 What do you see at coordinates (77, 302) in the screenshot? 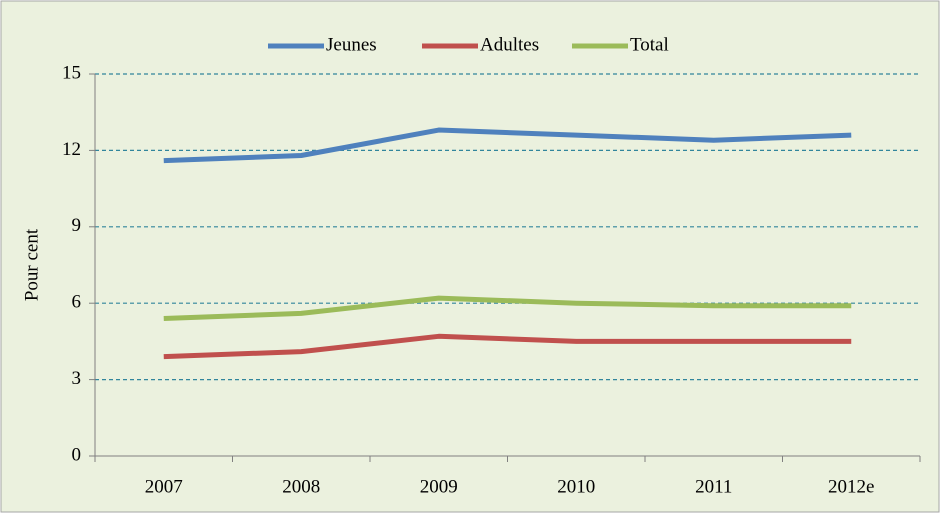
I see `y-tick-label: 6` at bounding box center [77, 302].